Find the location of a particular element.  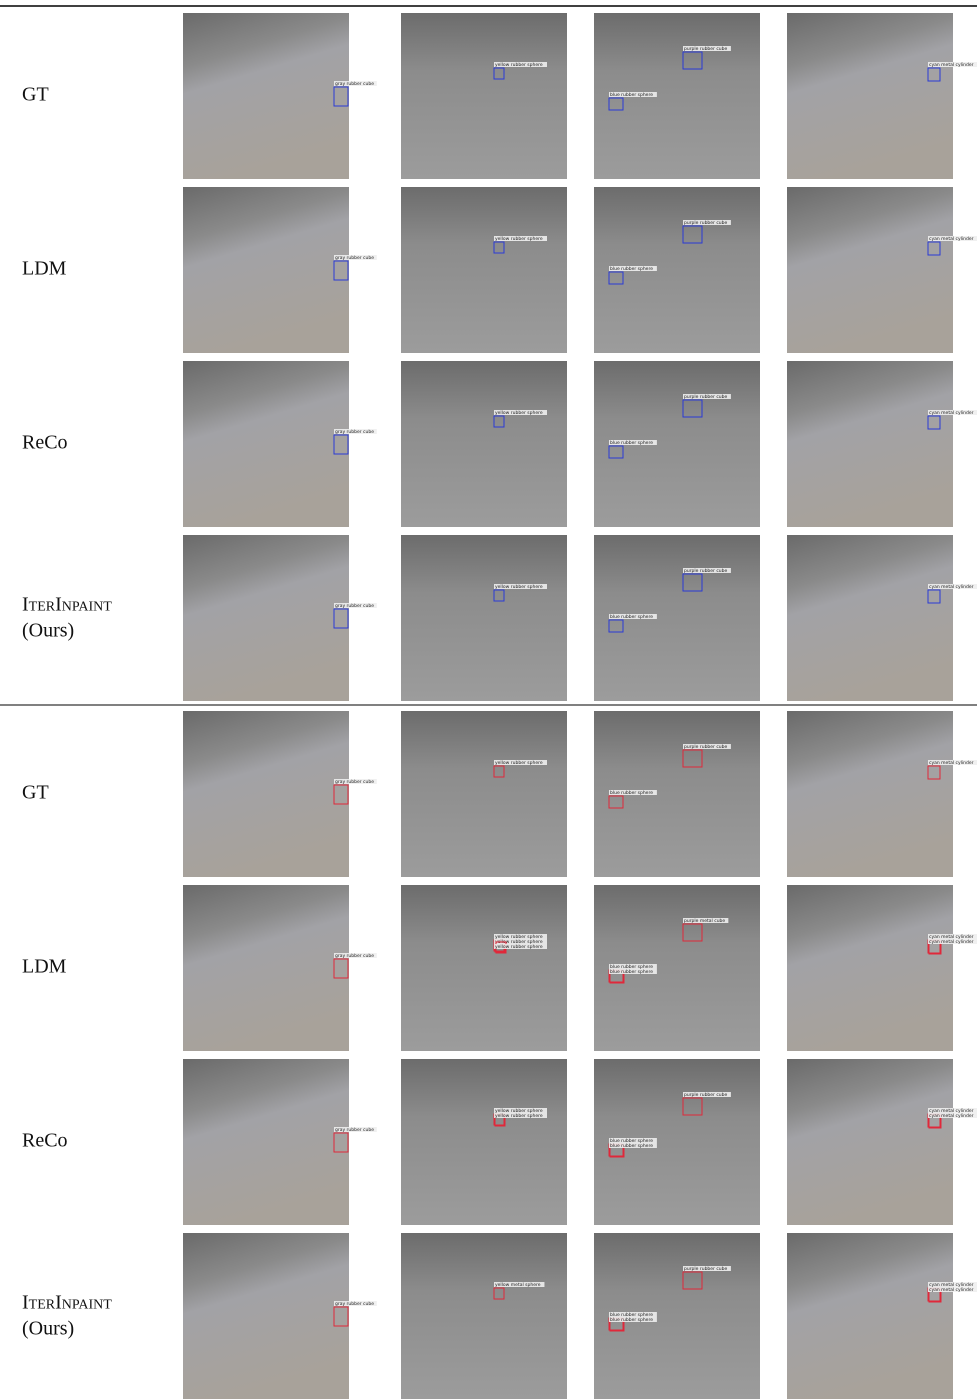

image-panel: cyan metal cylinder is located at coordinates (882, 444).